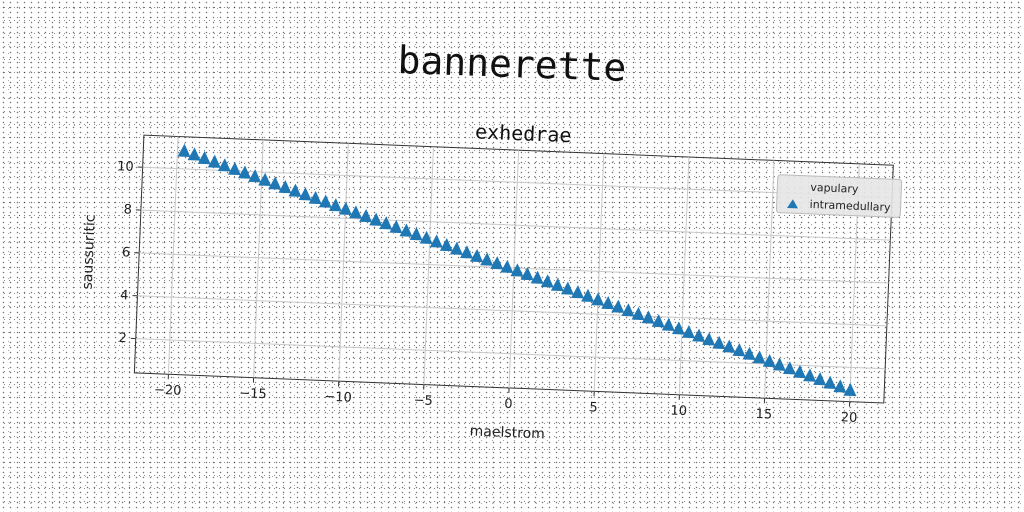 The height and width of the screenshot is (512, 1024). I want to click on legend-label-vapulary: vapulary, so click(834, 188).